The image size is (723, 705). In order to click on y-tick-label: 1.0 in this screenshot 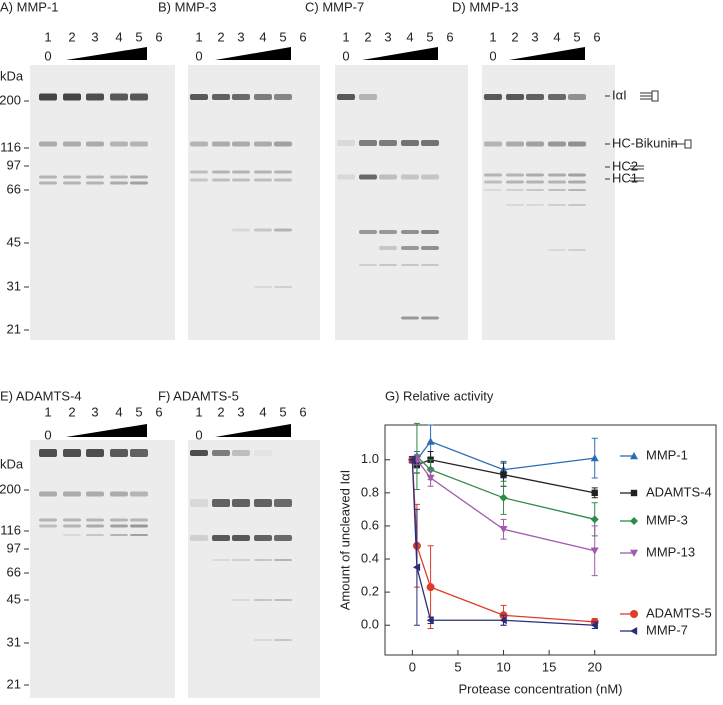, I will do `click(370, 458)`.